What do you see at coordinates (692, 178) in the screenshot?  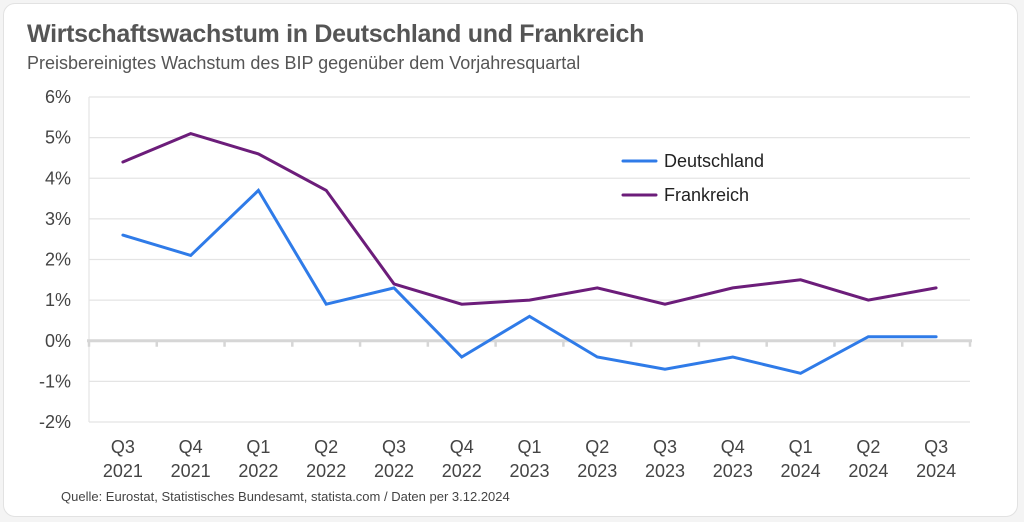 I see `legend: Deutschland Frankreich` at bounding box center [692, 178].